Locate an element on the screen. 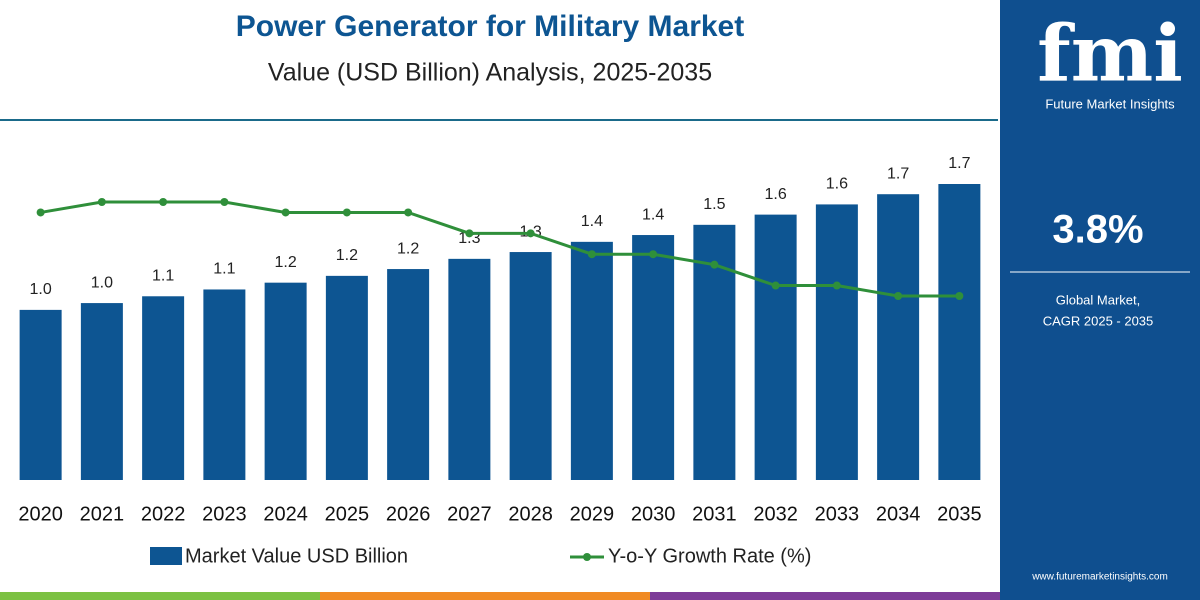 This screenshot has height=600, width=1200. x-tick-label: 2035 is located at coordinates (959, 514).